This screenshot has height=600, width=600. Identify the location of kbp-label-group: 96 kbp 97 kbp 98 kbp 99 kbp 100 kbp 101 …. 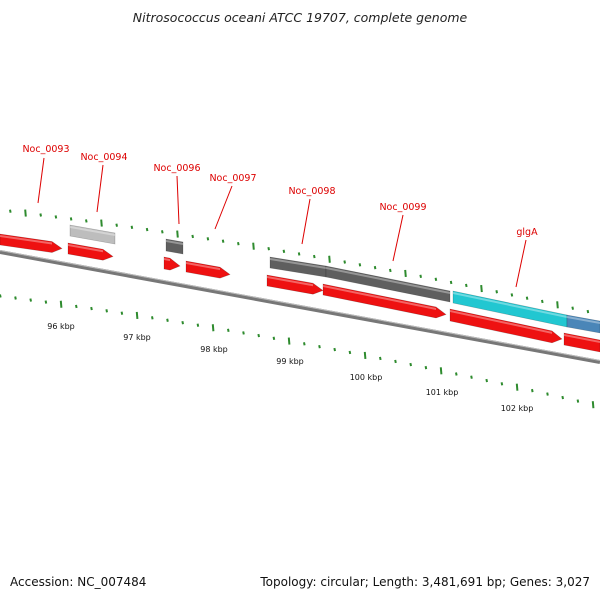
(290, 367).